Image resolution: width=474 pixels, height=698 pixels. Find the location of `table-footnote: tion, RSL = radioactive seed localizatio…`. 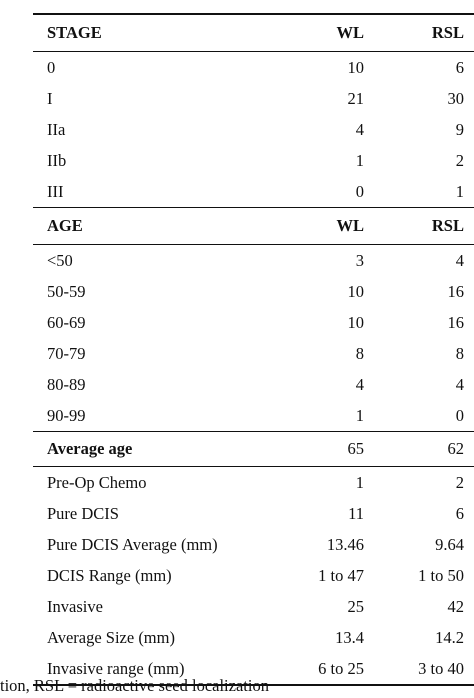

table-footnote: tion, RSL = radioactive seed localizatio… is located at coordinates (134, 685).